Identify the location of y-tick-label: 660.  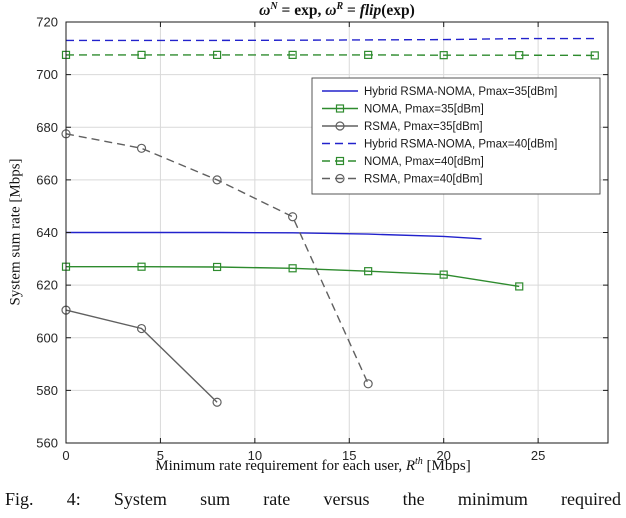
(47, 179).